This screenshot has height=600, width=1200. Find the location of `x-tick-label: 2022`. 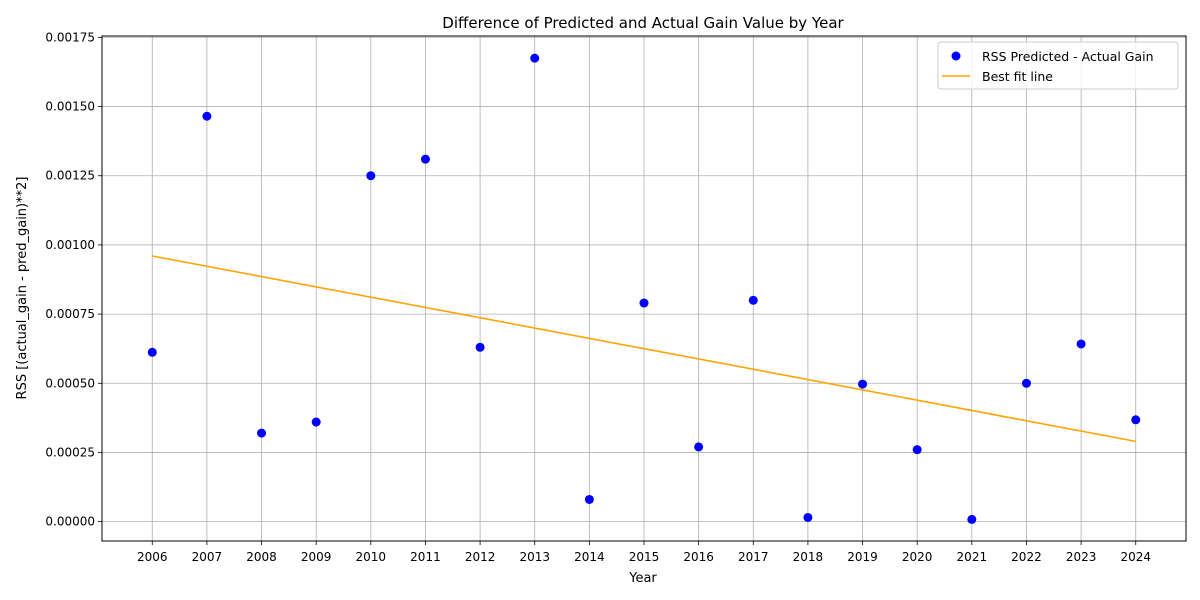

x-tick-label: 2022 is located at coordinates (1026, 557).